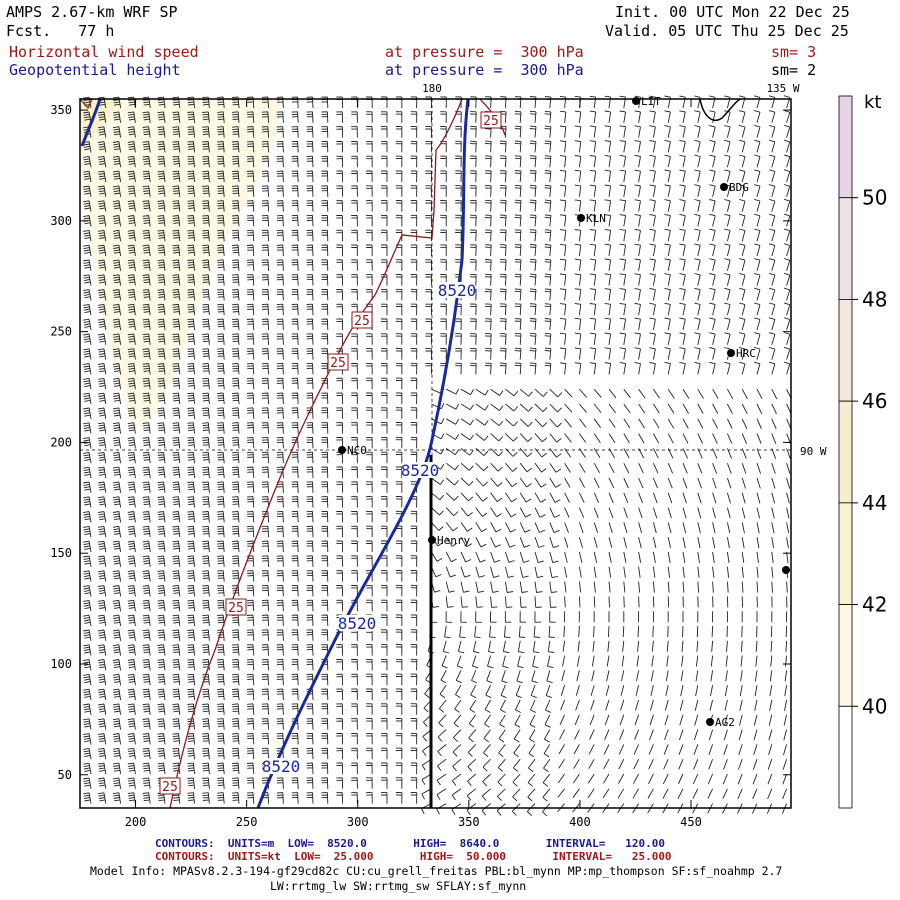 Image resolution: width=900 pixels, height=900 pixels. What do you see at coordinates (782, 88) in the screenshot?
I see `graticule-label-135w: 135 W` at bounding box center [782, 88].